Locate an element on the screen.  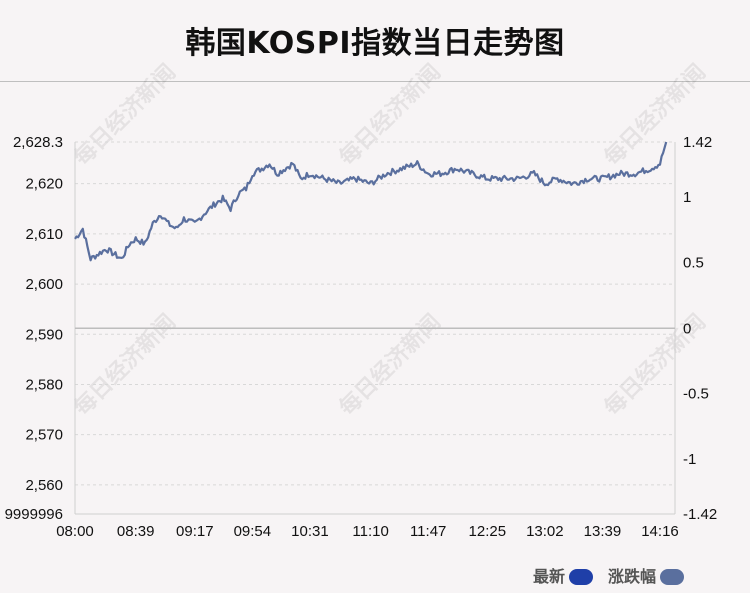
y-left-tick-label: 9999996 is located at coordinates (34, 514).